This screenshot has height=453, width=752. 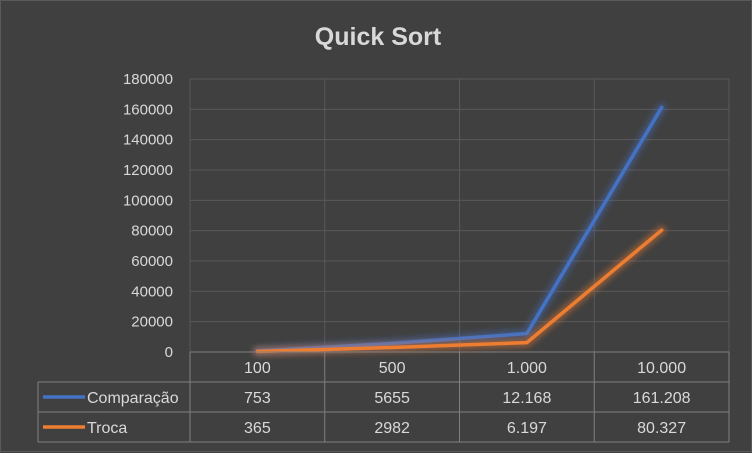 What do you see at coordinates (527, 368) in the screenshot?
I see `x-category-label: 1.000` at bounding box center [527, 368].